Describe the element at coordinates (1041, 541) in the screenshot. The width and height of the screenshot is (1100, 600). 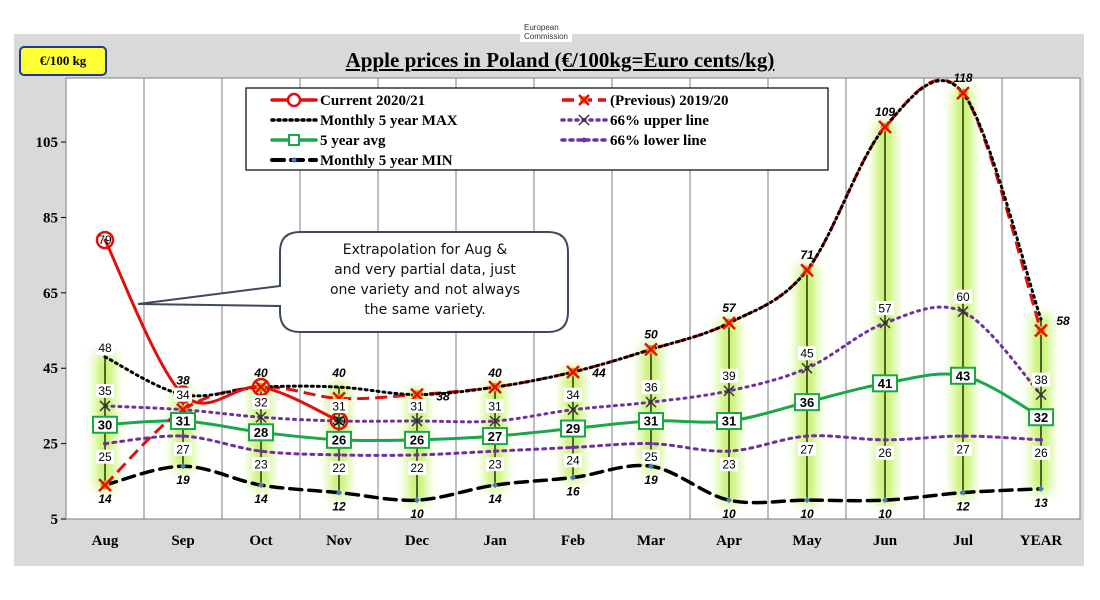
I see `x-tick-label: YEAR` at that location.